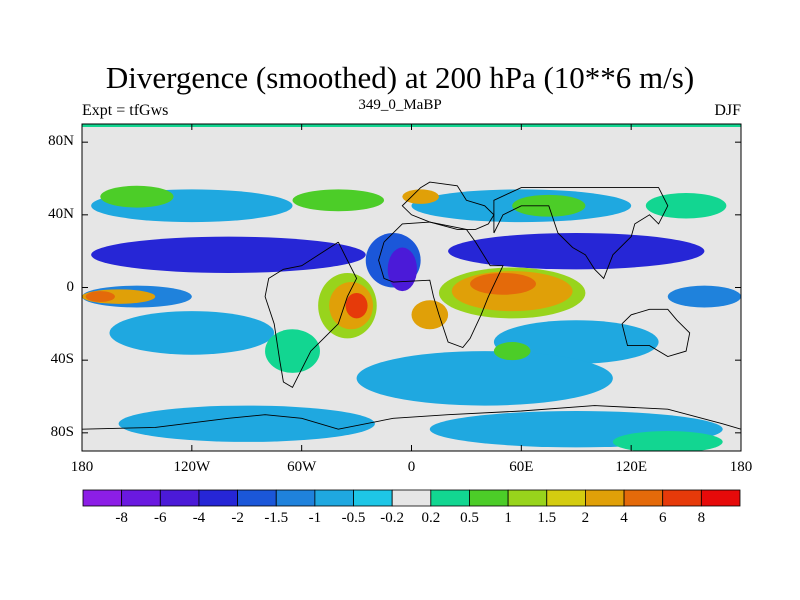  What do you see at coordinates (61, 213) in the screenshot?
I see `y-tick-label: 40N` at bounding box center [61, 213].